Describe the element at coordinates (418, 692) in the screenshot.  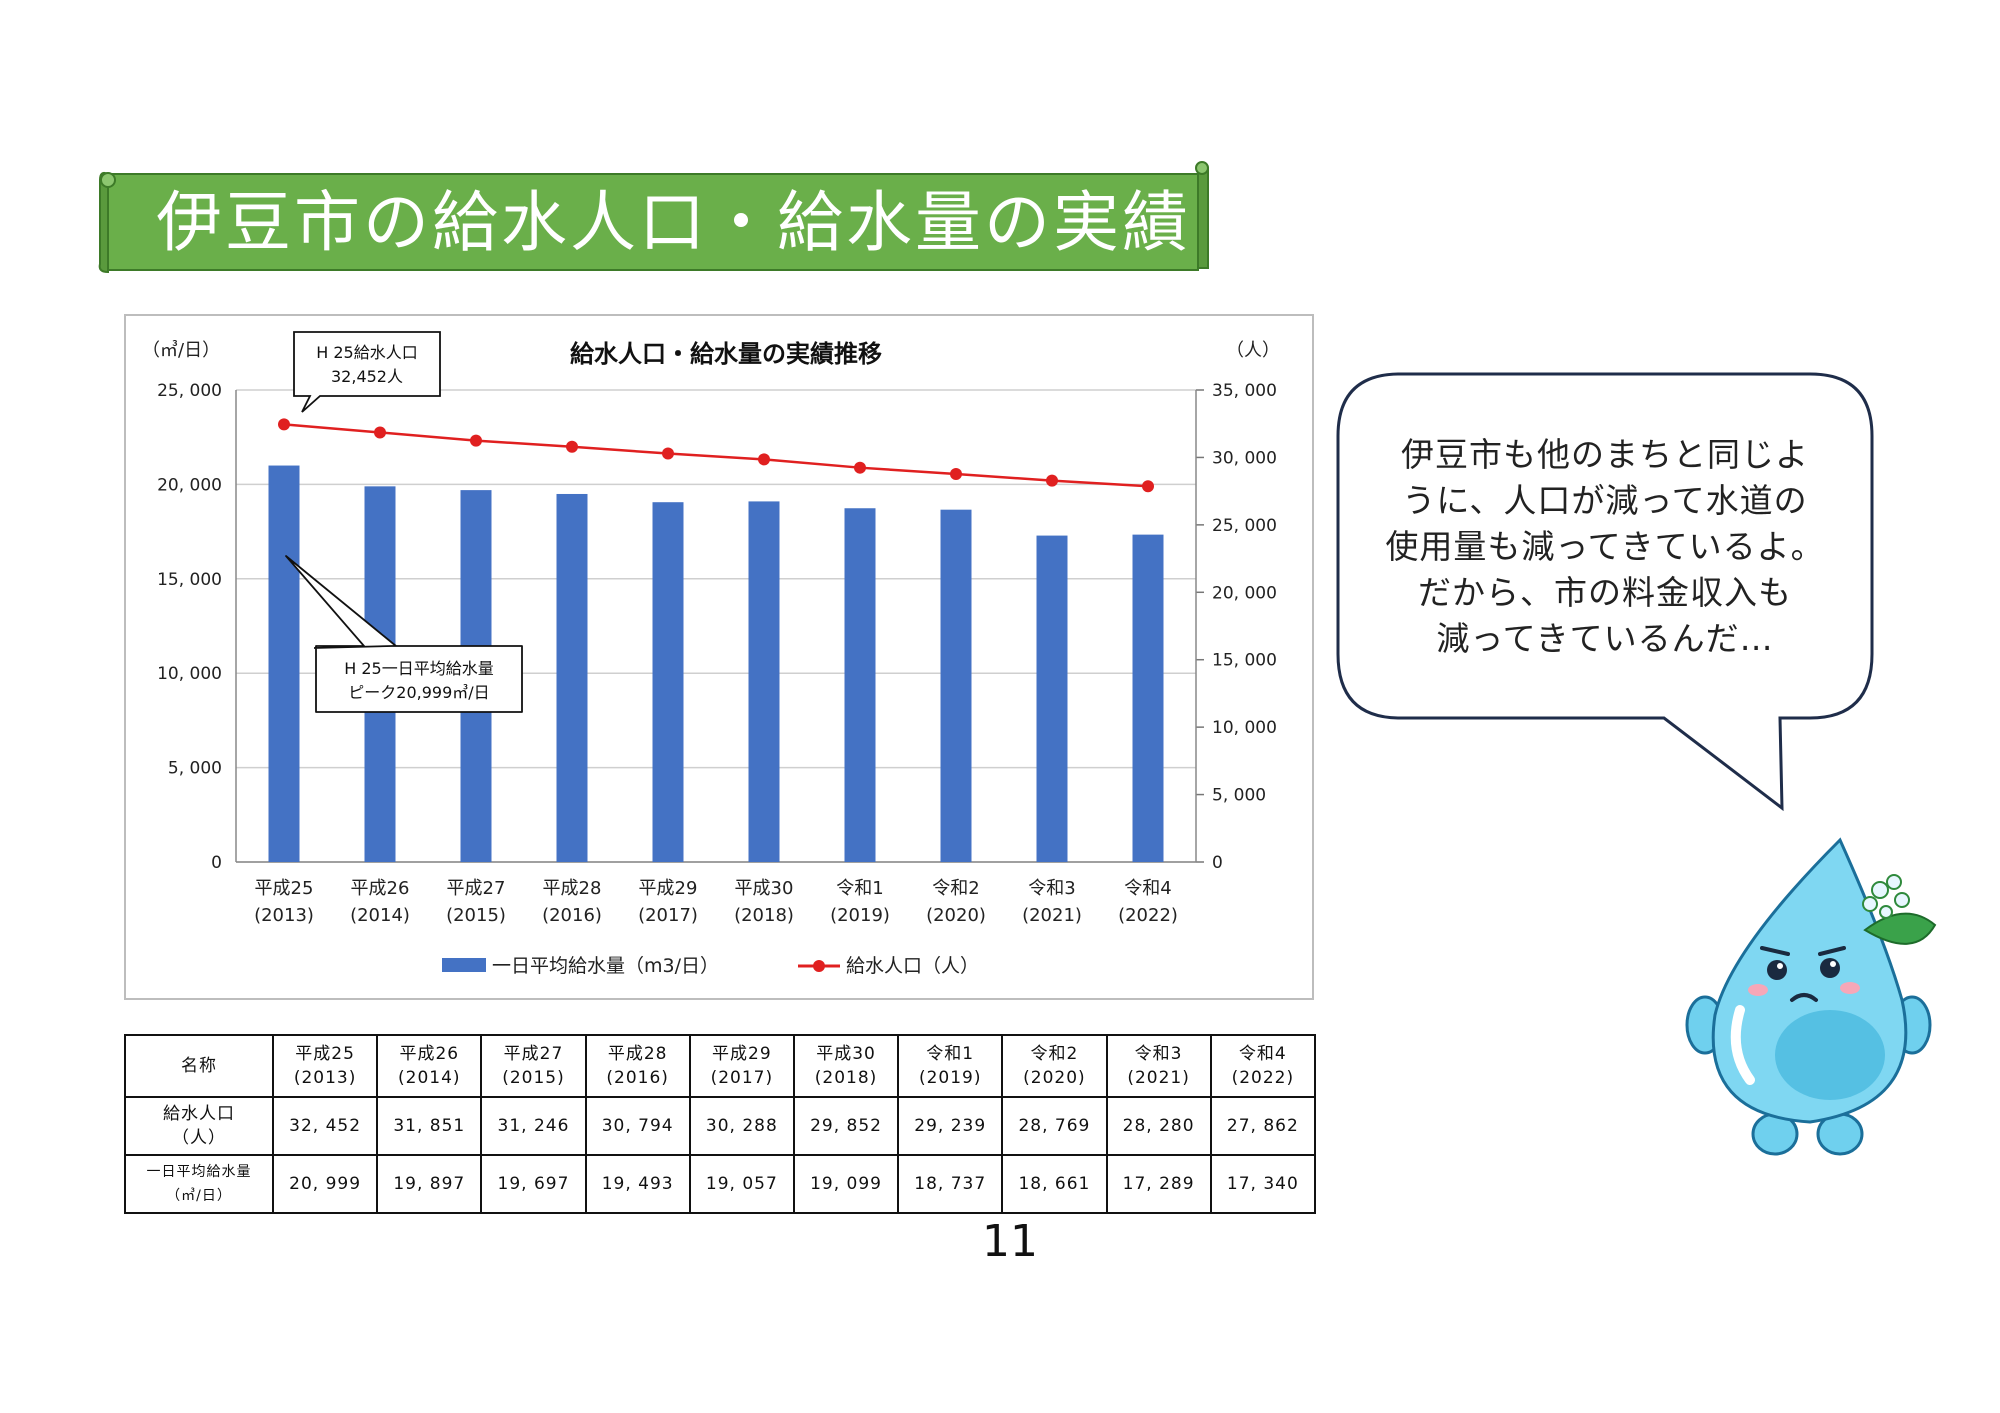
I see `annotation-text: ピーク20,999㎥/日` at that location.